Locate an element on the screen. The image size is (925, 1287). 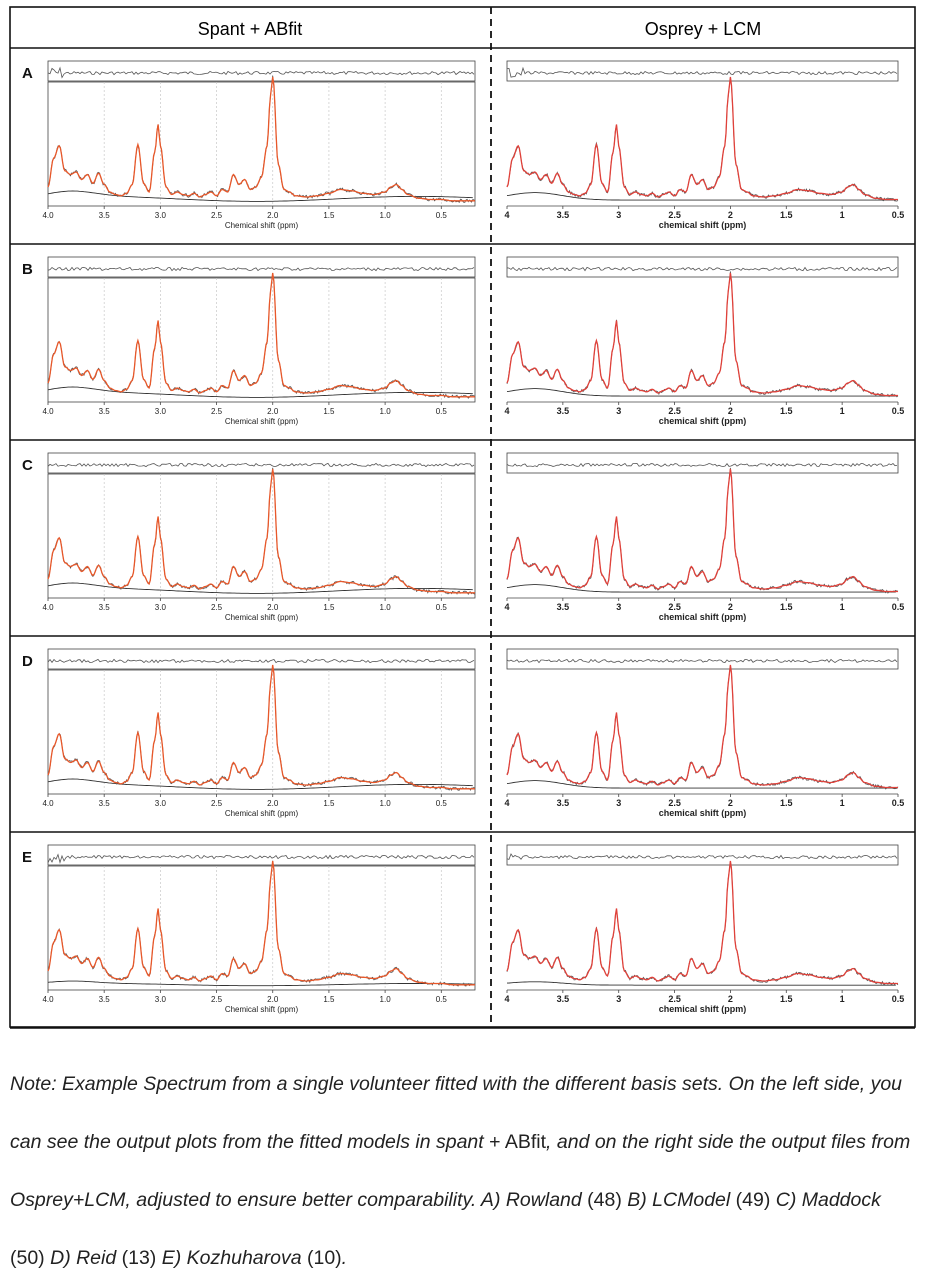
caption-part: . is located at coordinates (344, 1258).